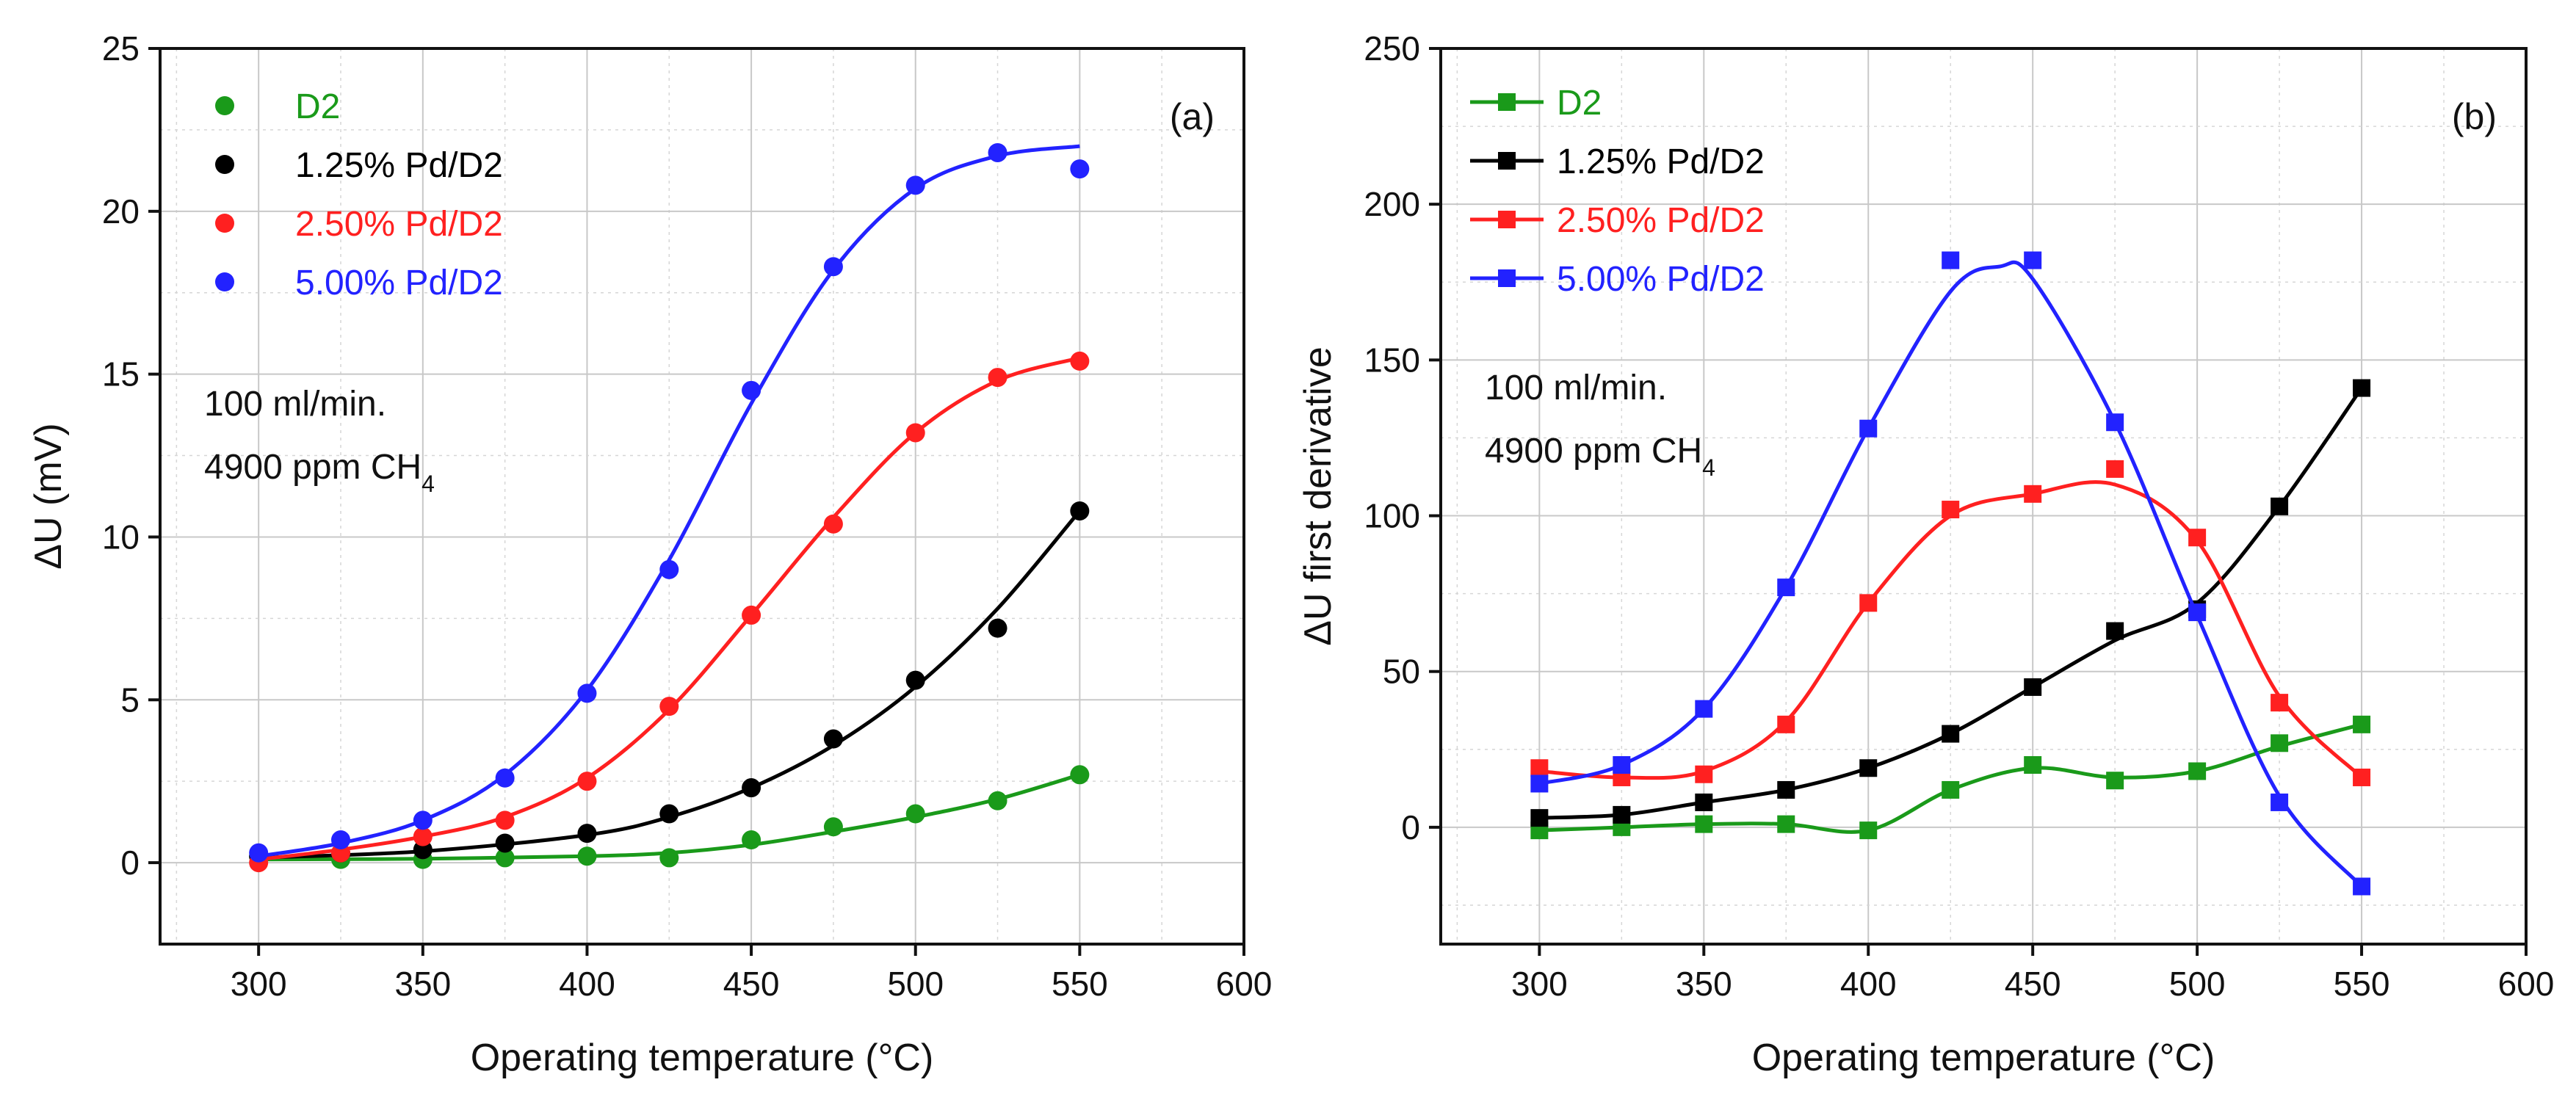 The height and width of the screenshot is (1110, 2576). What do you see at coordinates (319, 472) in the screenshot?
I see `annotation-concentration: 4900 ppm CH4` at bounding box center [319, 472].